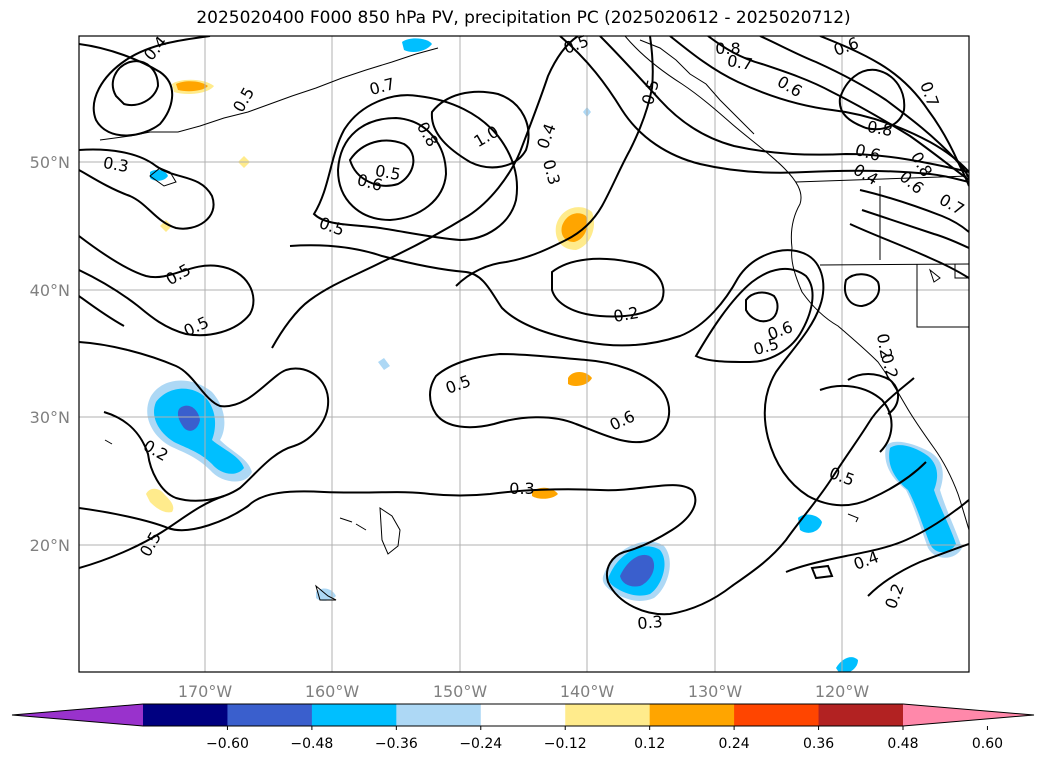 Image resolution: width=1047 pixels, height=765 pixels. What do you see at coordinates (50, 290) in the screenshot?
I see `lat-label: 40°N` at bounding box center [50, 290].